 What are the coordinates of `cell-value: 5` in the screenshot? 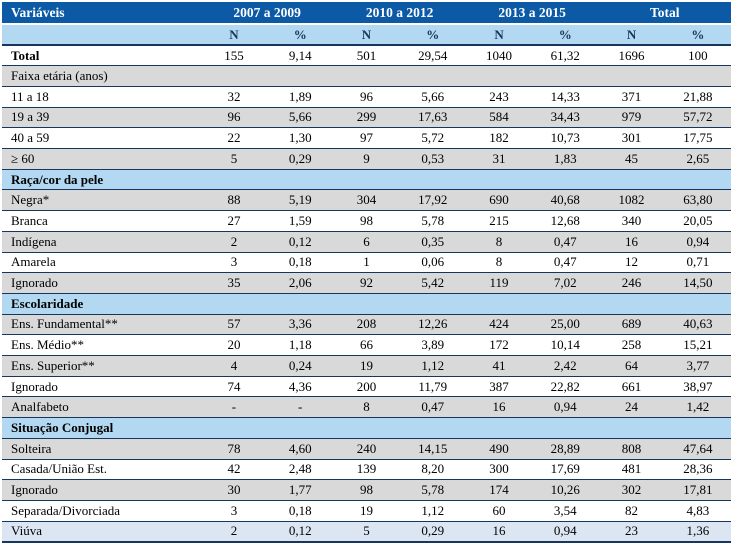 It's located at (234, 159).